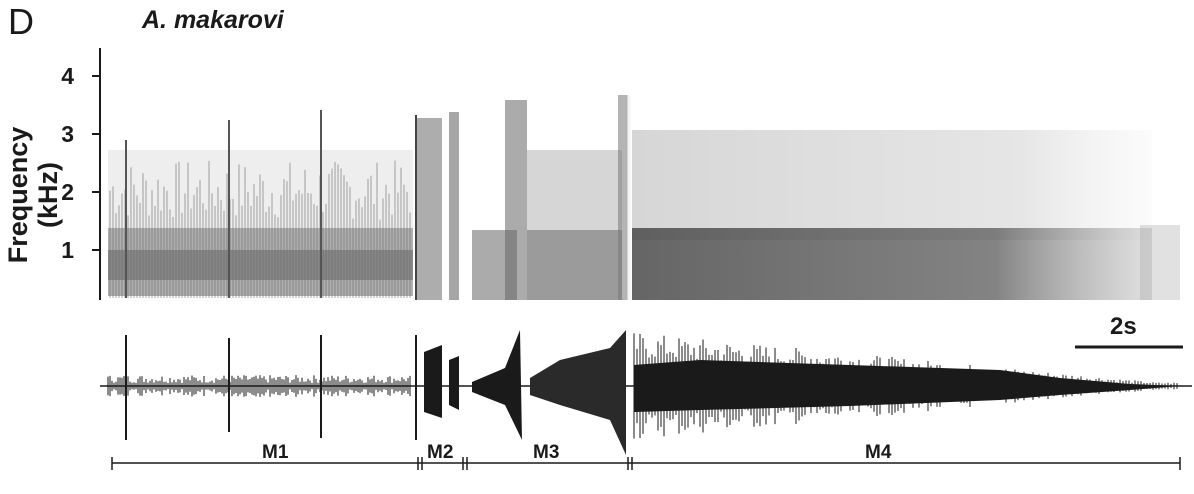  What do you see at coordinates (96, 174) in the screenshot?
I see `y-axis` at bounding box center [96, 174].